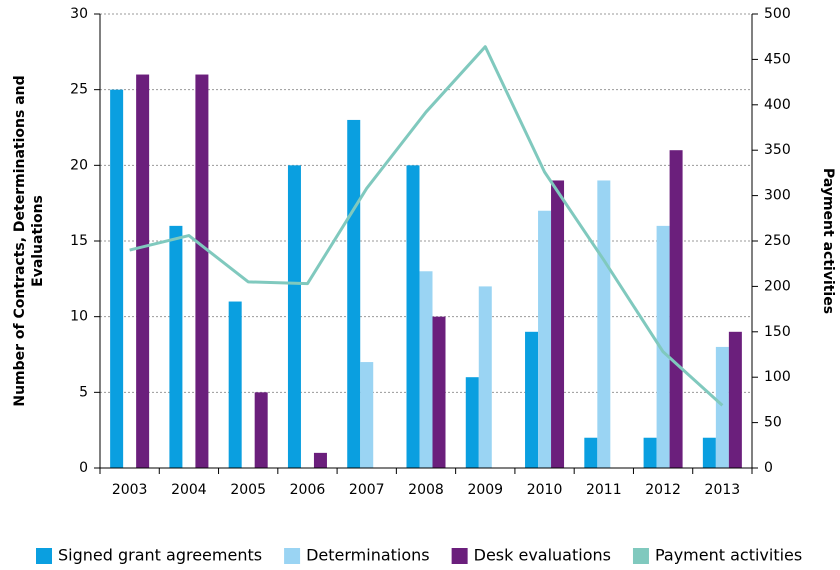  What do you see at coordinates (777, 241) in the screenshot?
I see `y2-tick-label: 250` at bounding box center [777, 241].